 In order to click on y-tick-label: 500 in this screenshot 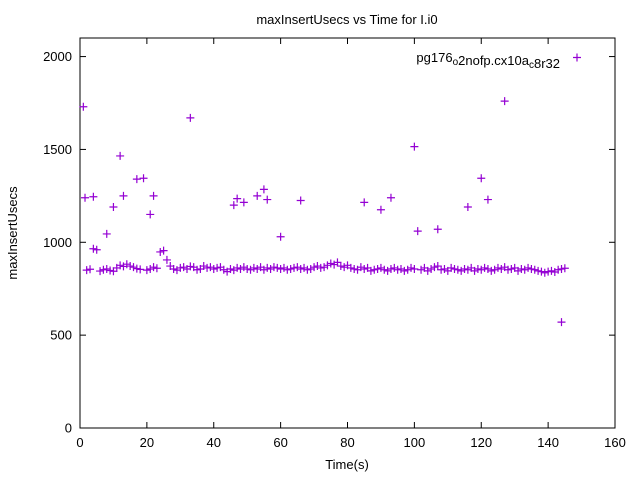, I will do `click(61, 335)`.